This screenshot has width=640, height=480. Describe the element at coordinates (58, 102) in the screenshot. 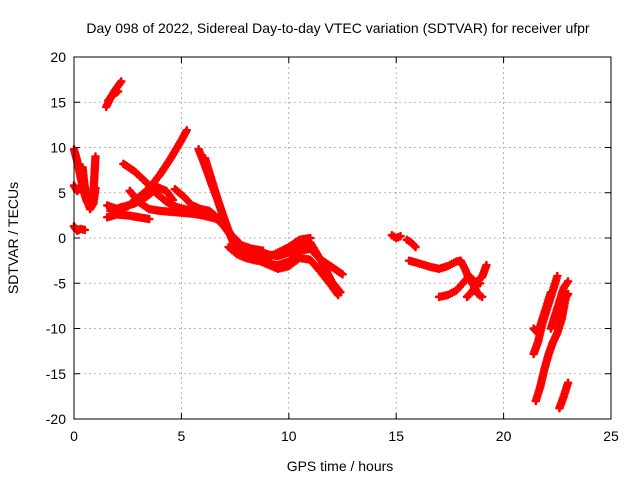

I see `y-tick-label: 15` at that location.